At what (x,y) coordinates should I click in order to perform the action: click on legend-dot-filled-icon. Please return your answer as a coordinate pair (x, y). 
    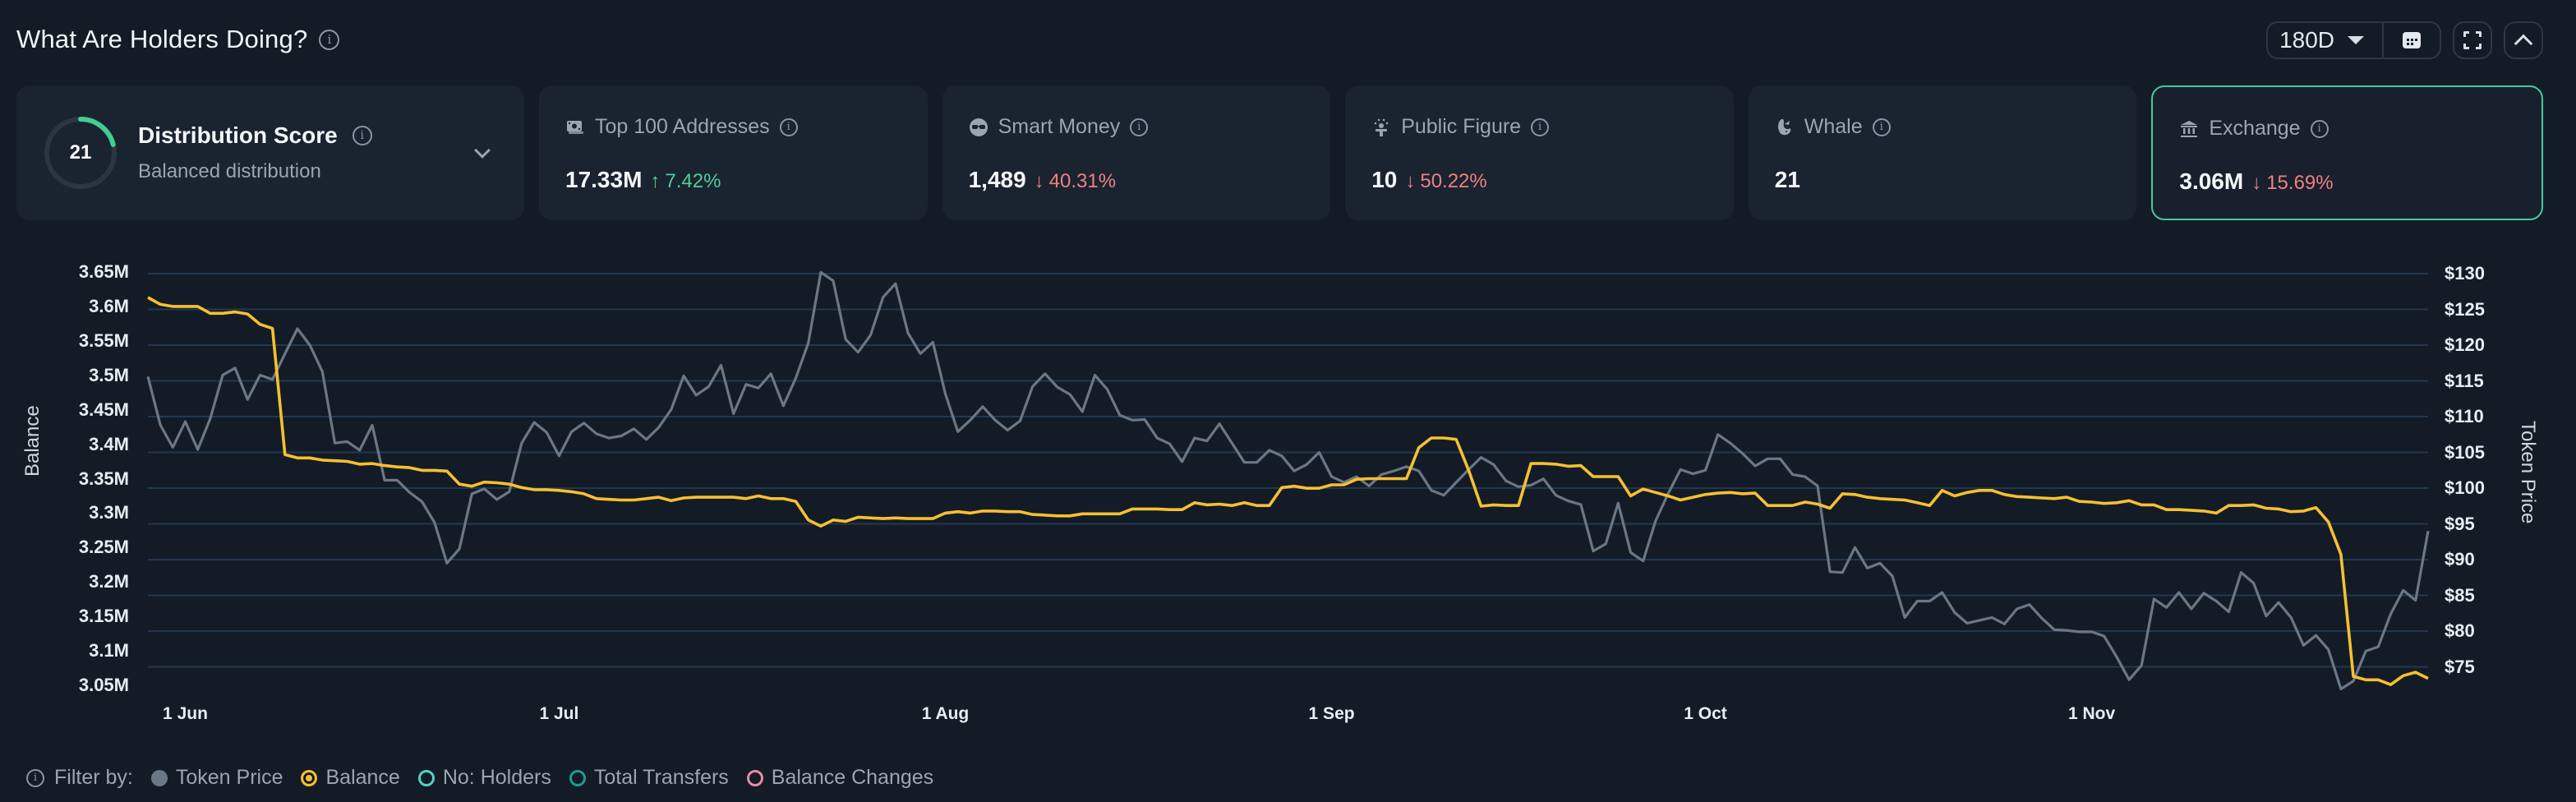
    Looking at the image, I should click on (159, 777).